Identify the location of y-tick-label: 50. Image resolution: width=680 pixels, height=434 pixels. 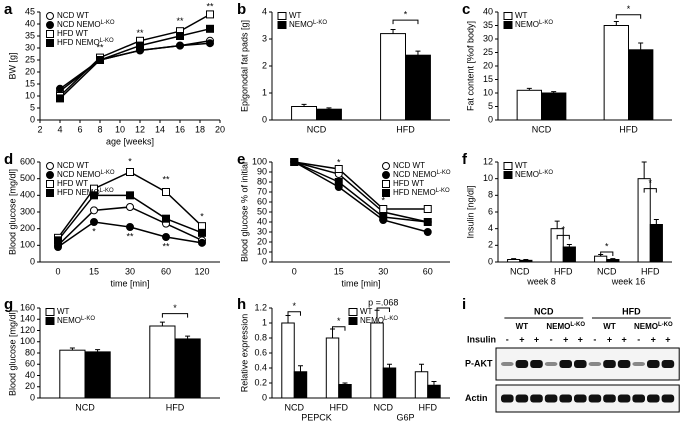
(262, 211).